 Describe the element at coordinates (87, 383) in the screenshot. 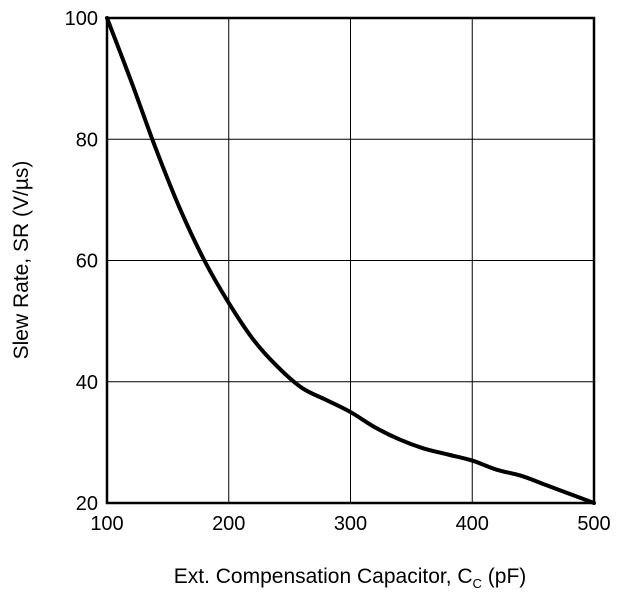

I see `y-tick-label: 40` at that location.